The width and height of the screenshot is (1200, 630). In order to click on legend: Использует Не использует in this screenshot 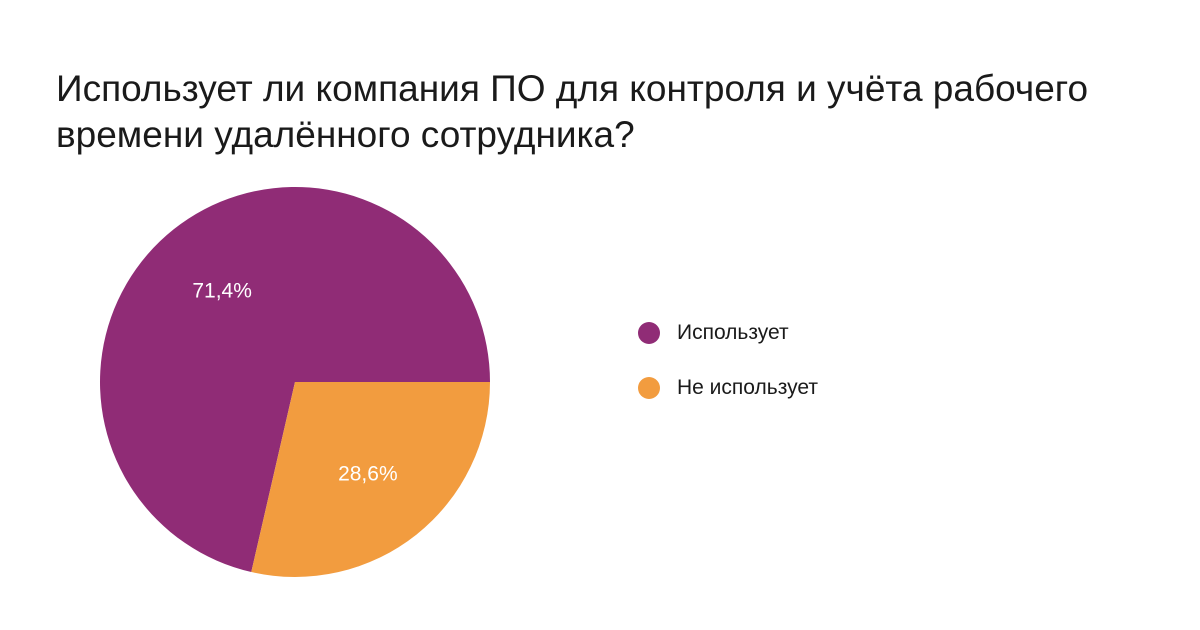, I will do `click(728, 370)`.